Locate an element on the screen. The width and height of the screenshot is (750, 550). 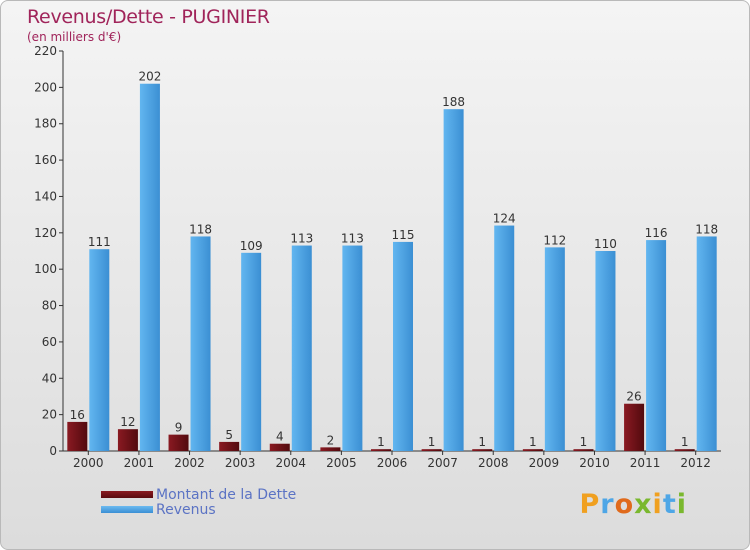
y-tick-label: 40 is located at coordinates (49, 378).